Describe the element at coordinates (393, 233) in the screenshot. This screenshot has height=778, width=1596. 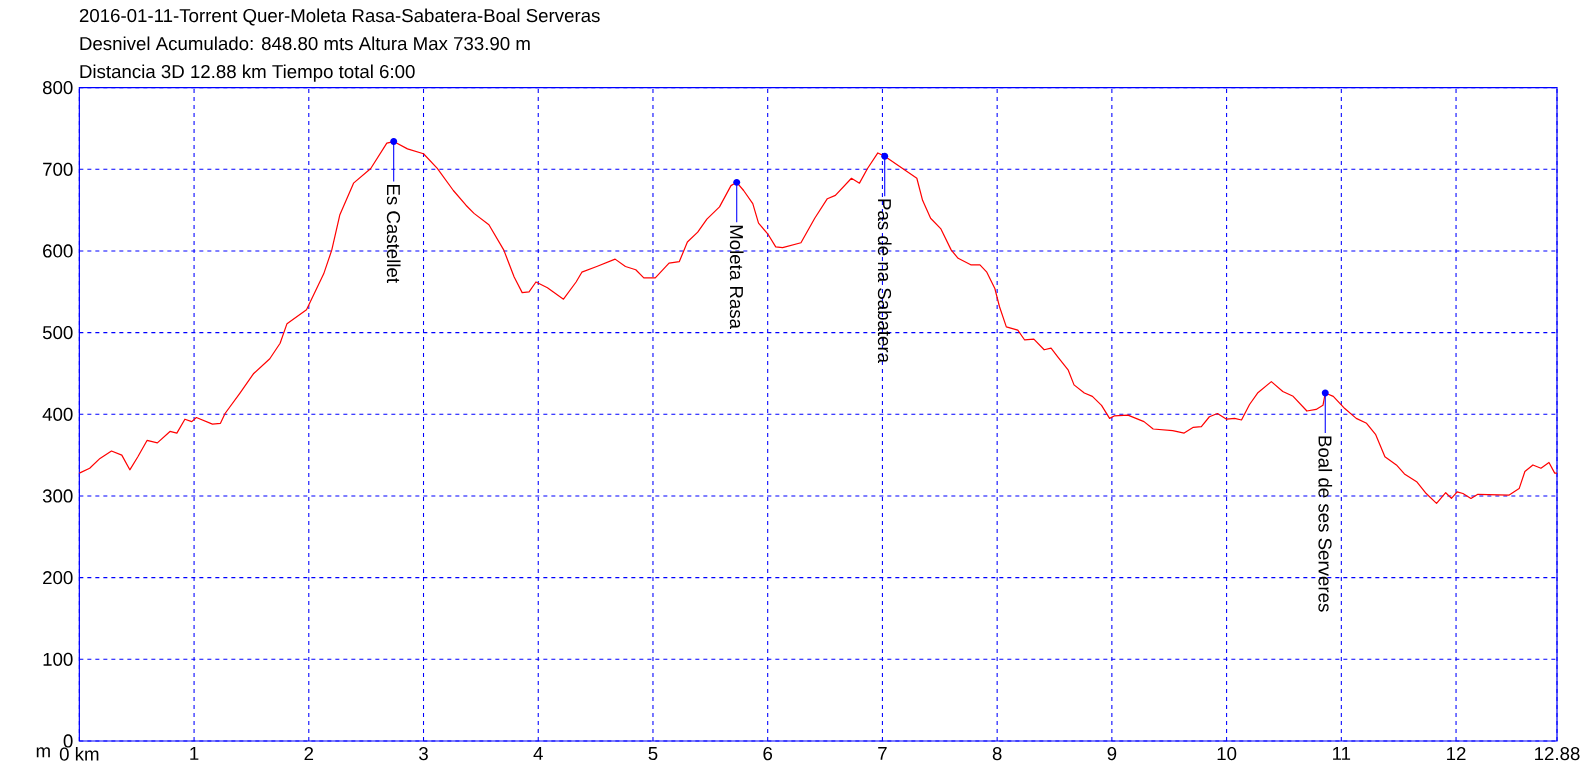
I see `annotation: Es Castellet` at that location.